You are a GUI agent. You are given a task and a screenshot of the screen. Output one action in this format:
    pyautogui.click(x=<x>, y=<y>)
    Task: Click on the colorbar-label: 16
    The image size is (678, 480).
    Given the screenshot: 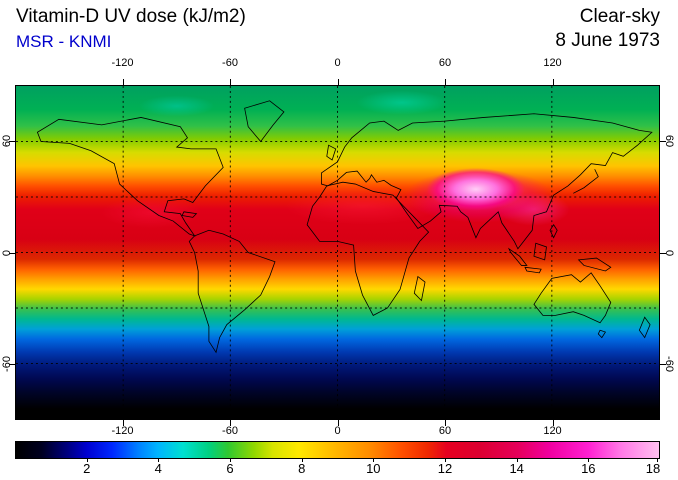 What is the action you would take?
    pyautogui.click(x=588, y=468)
    